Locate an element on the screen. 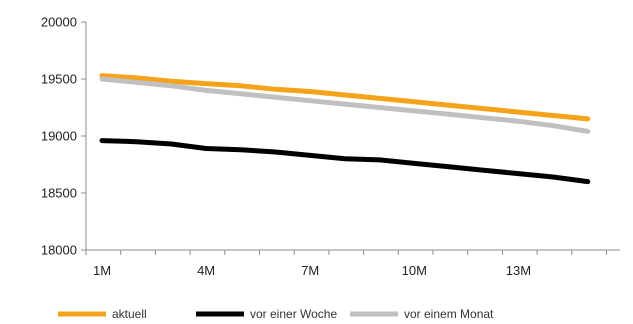 Image resolution: width=633 pixels, height=324 pixels. y-ticks: 18000 18500 19000 19500 20000 is located at coordinates (63, 136).